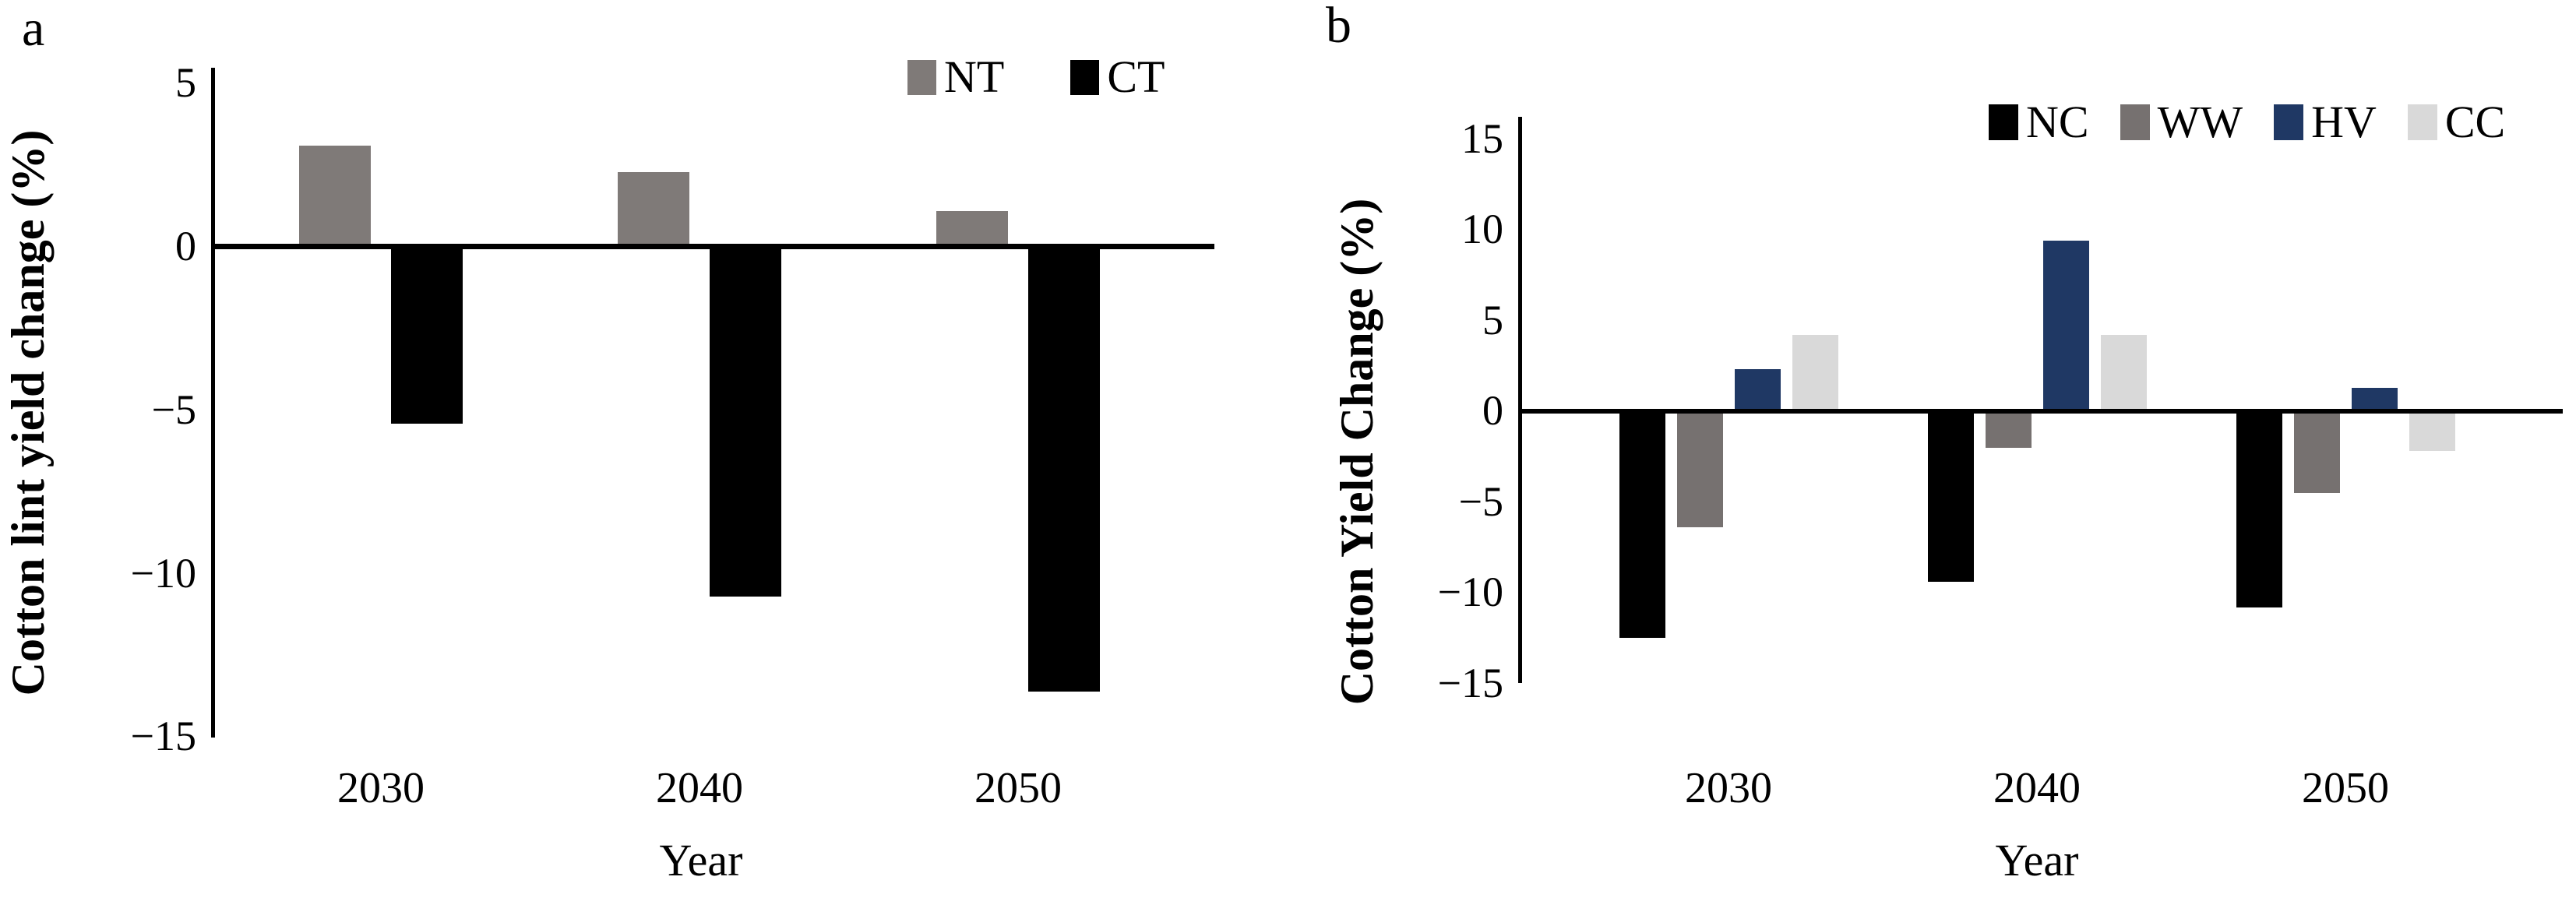 The image size is (2576, 919). I want to click on bar-NC-2040, so click(1950, 497).